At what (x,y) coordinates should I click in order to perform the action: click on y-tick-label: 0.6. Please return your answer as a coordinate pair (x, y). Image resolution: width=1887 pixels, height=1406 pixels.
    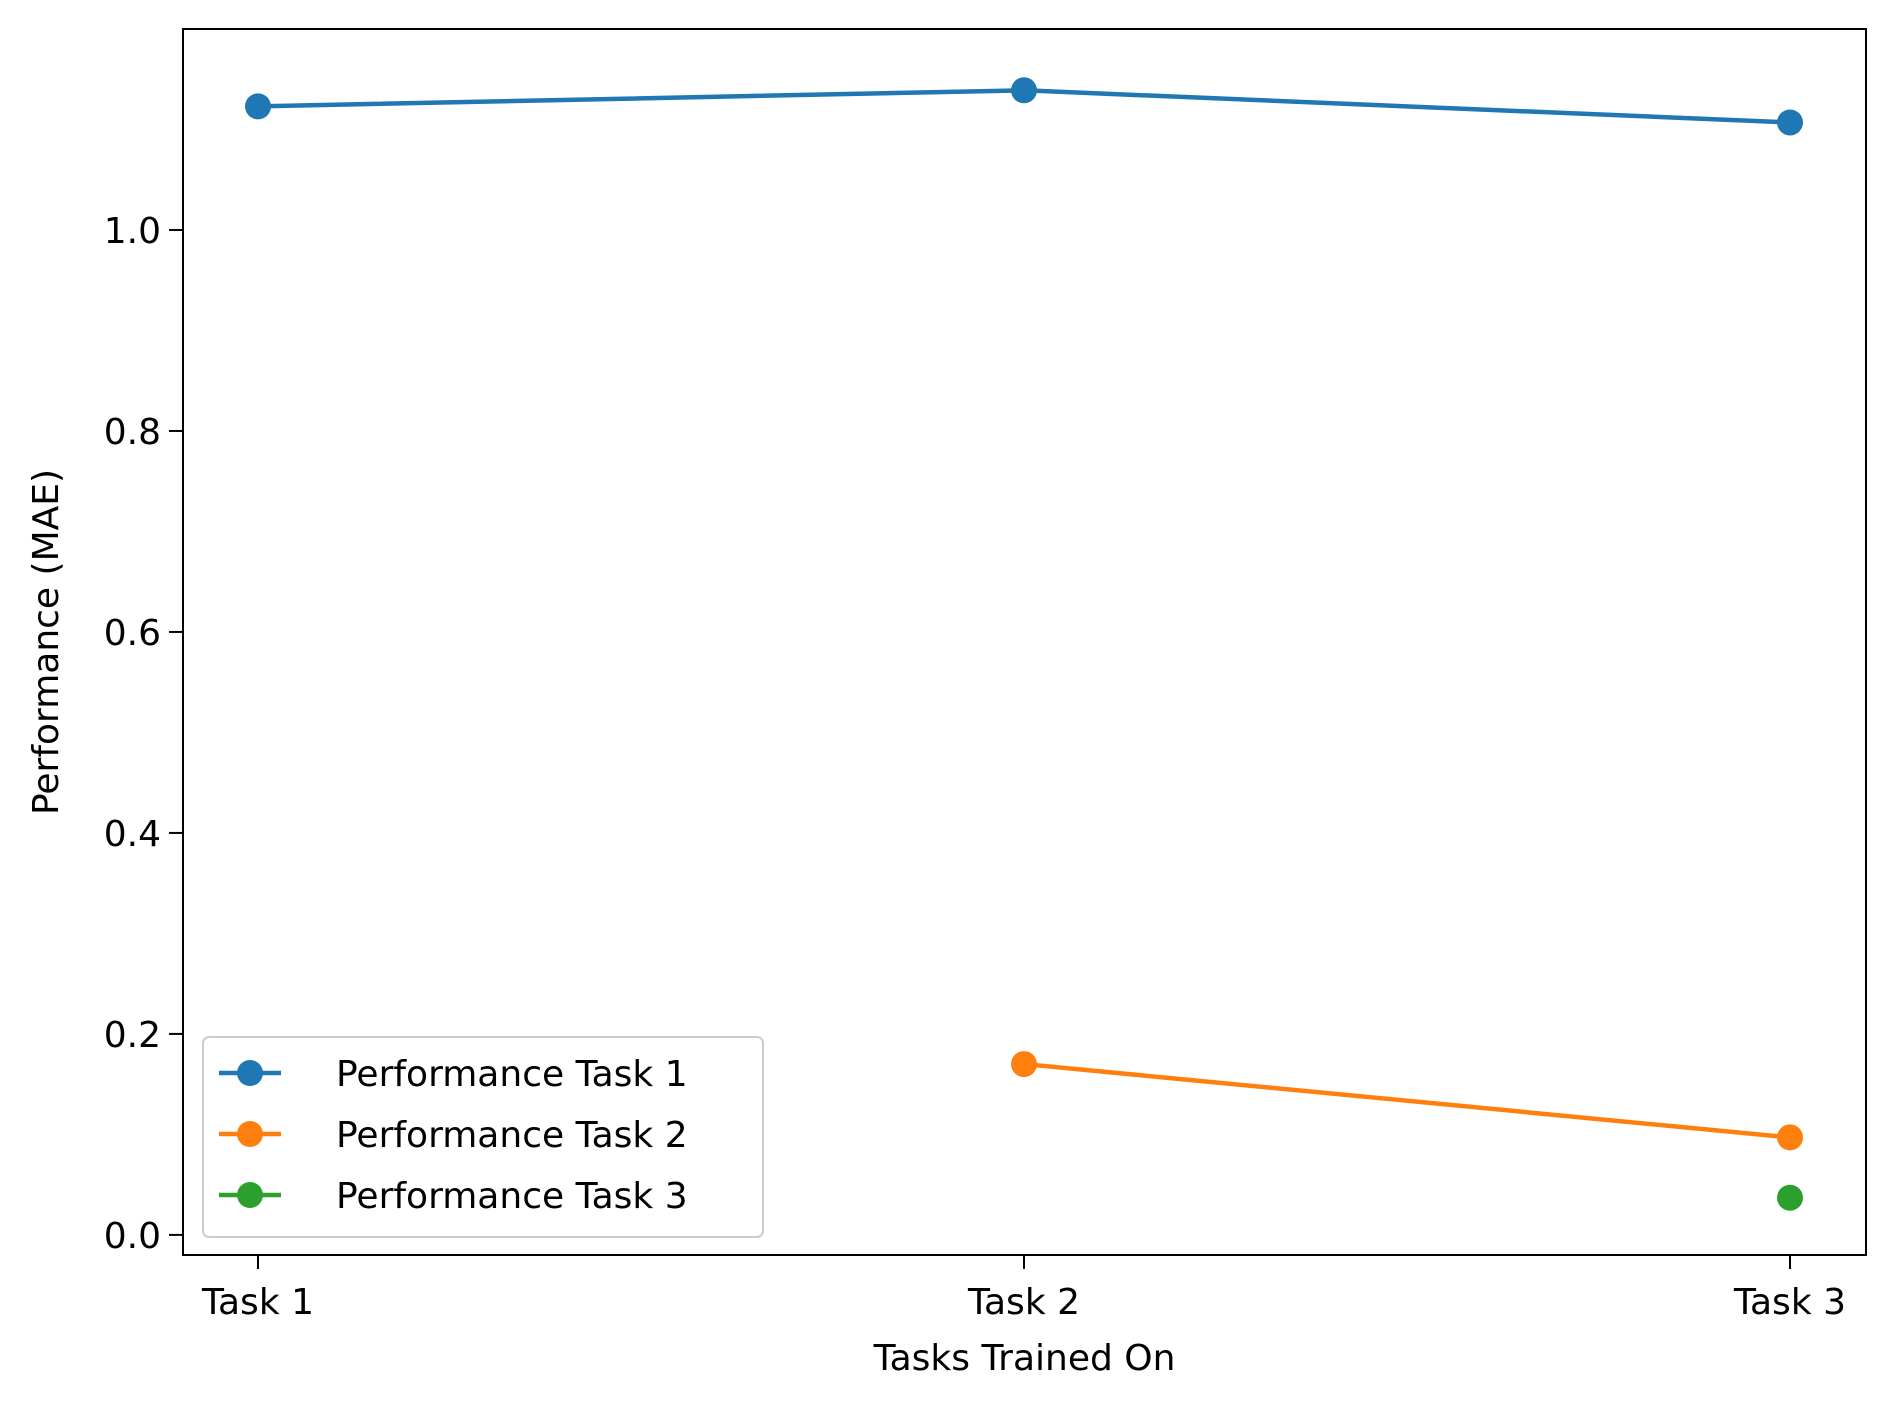
    Looking at the image, I should click on (132, 633).